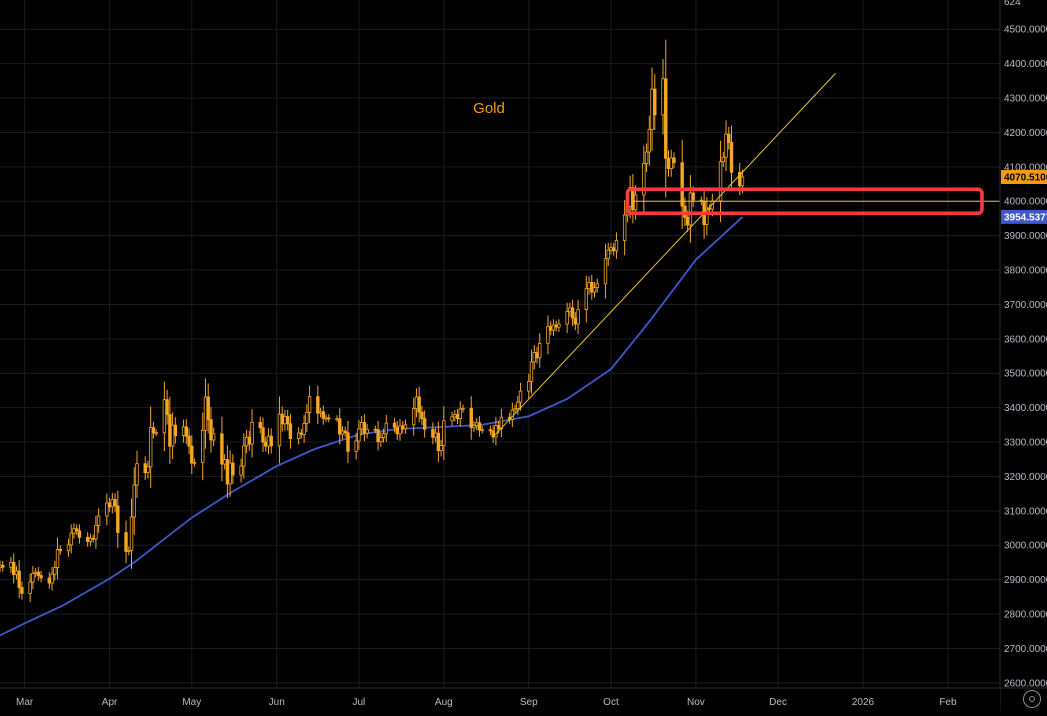 Image resolution: width=1047 pixels, height=716 pixels. What do you see at coordinates (500, 699) in the screenshot?
I see `time-axis-bg` at bounding box center [500, 699].